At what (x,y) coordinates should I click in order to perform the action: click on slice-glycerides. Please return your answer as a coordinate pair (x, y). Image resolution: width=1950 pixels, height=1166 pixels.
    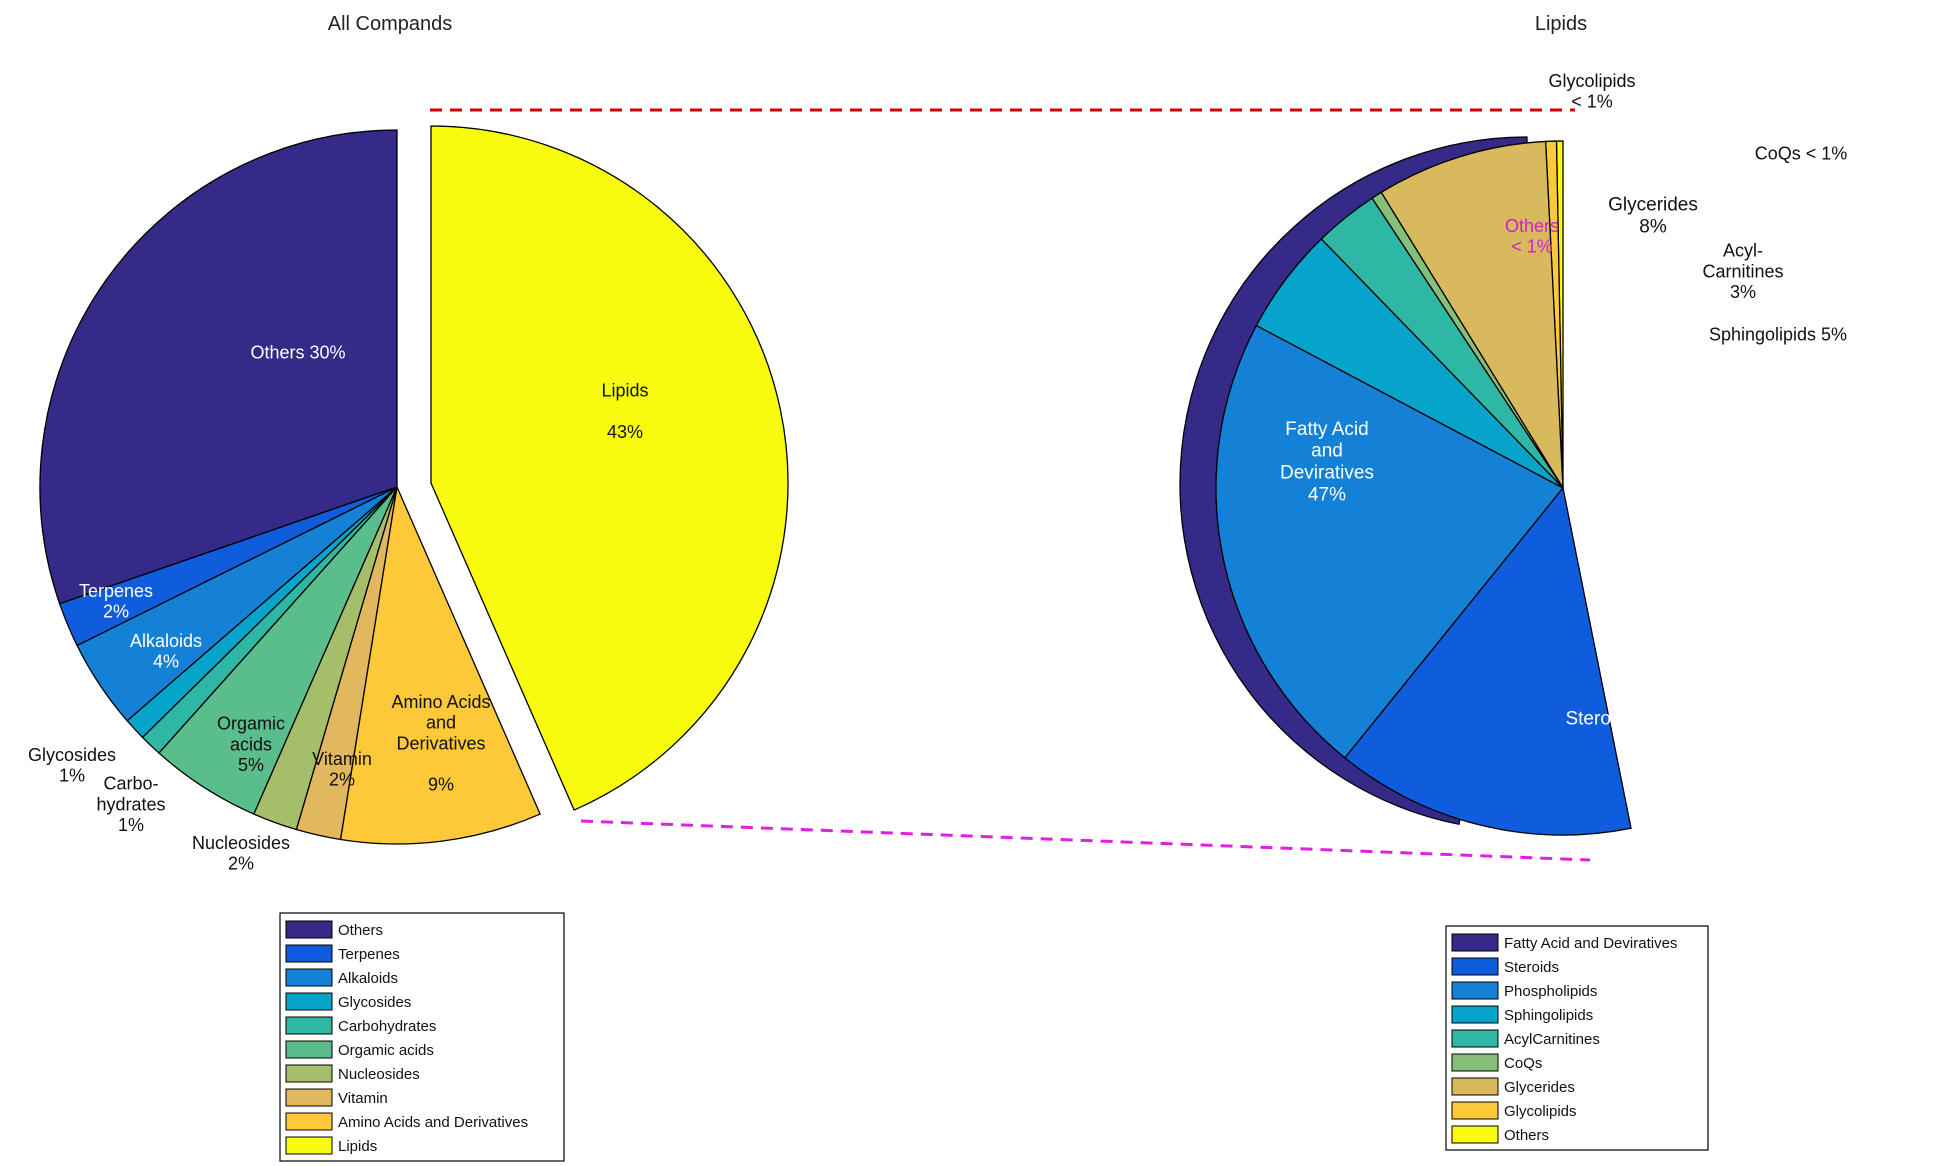
    Looking at the image, I should click on (1472, 314).